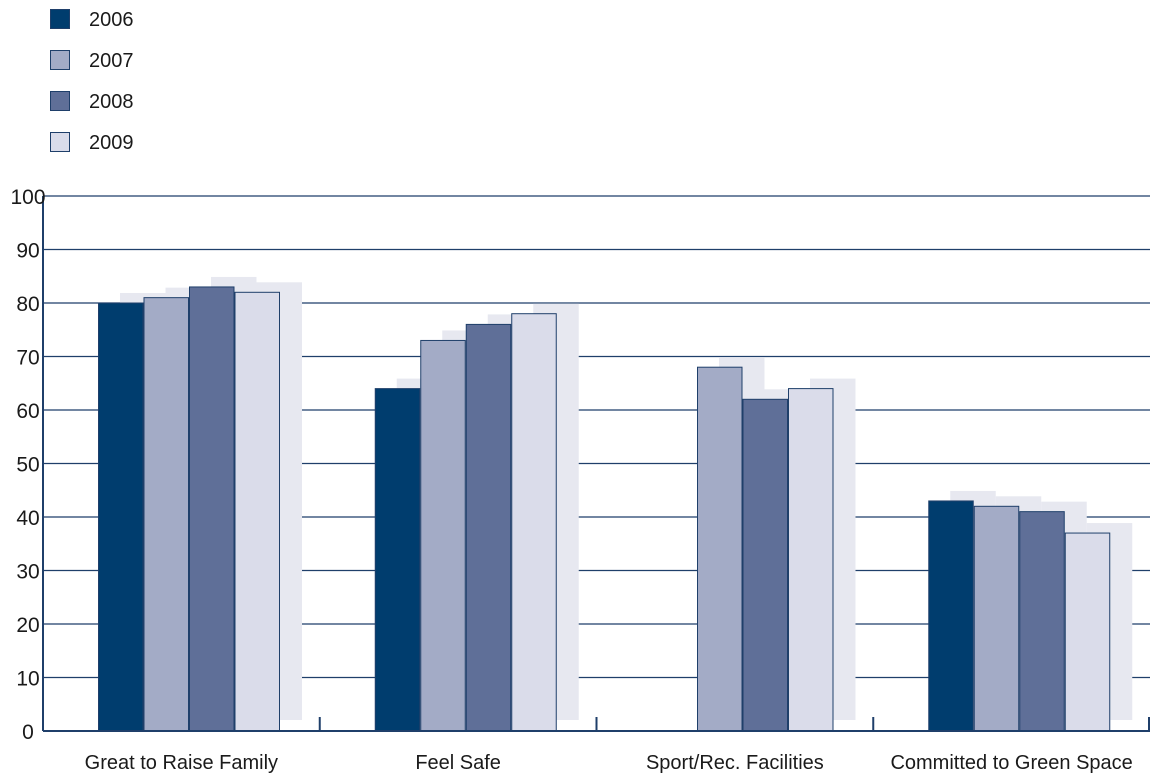 The width and height of the screenshot is (1157, 783). Describe the element at coordinates (92, 81) in the screenshot. I see `legend: 2006 2007 2008 2009` at that location.